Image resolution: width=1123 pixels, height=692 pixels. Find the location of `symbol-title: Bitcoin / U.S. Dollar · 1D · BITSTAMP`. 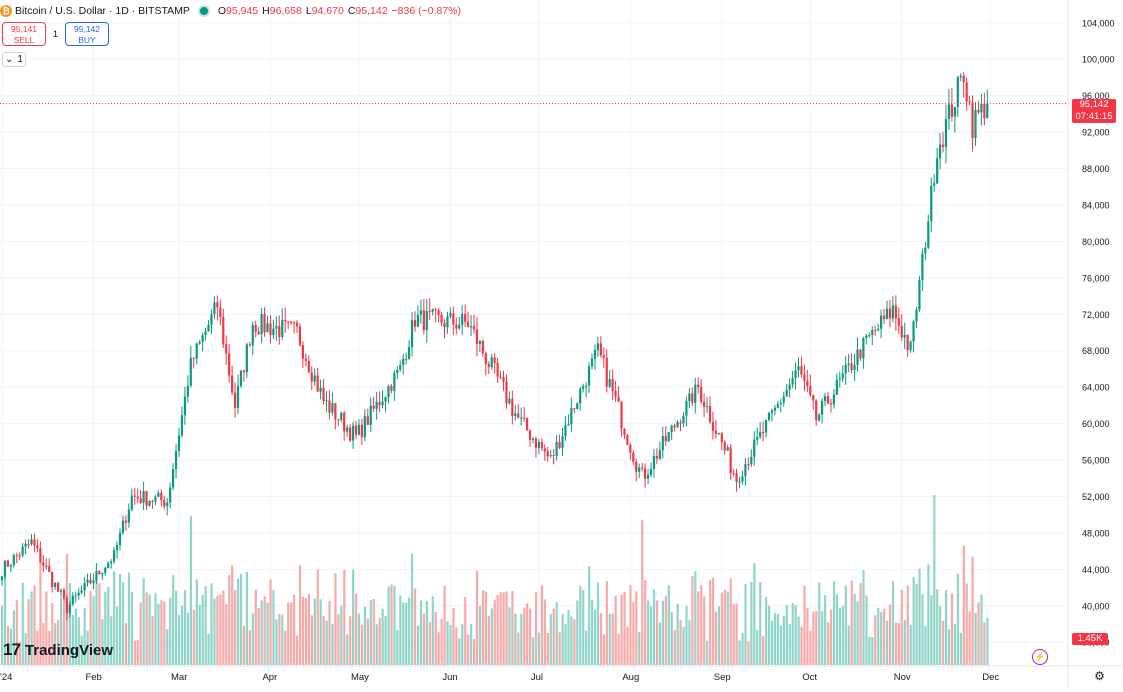

symbol-title: Bitcoin / U.S. Dollar · 1D · BITSTAMP is located at coordinates (102, 11).